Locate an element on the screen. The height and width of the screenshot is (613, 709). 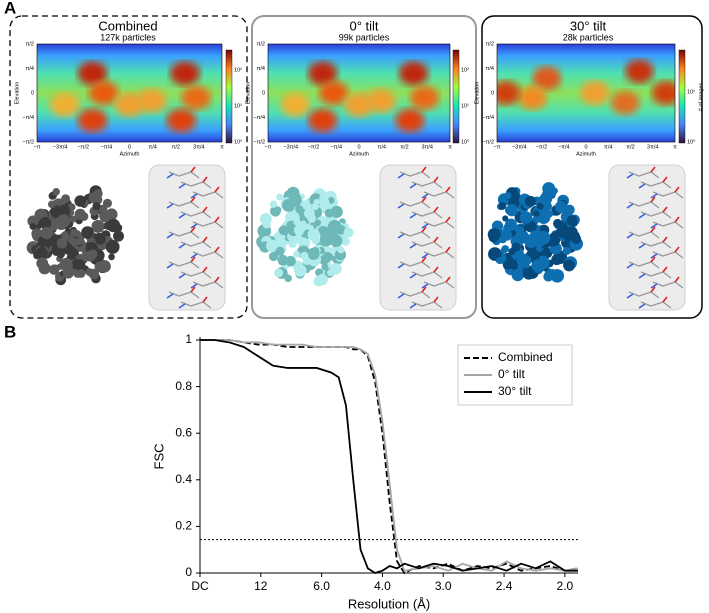
y-axis-label: FSC is located at coordinates (158, 457).